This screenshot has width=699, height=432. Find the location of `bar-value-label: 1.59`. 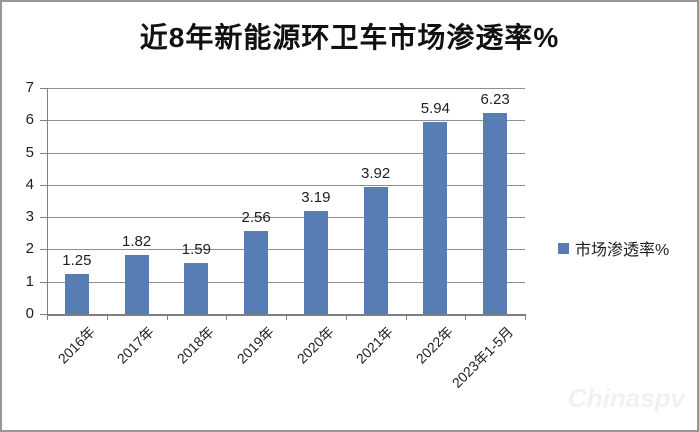

bar-value-label: 1.59 is located at coordinates (196, 249).